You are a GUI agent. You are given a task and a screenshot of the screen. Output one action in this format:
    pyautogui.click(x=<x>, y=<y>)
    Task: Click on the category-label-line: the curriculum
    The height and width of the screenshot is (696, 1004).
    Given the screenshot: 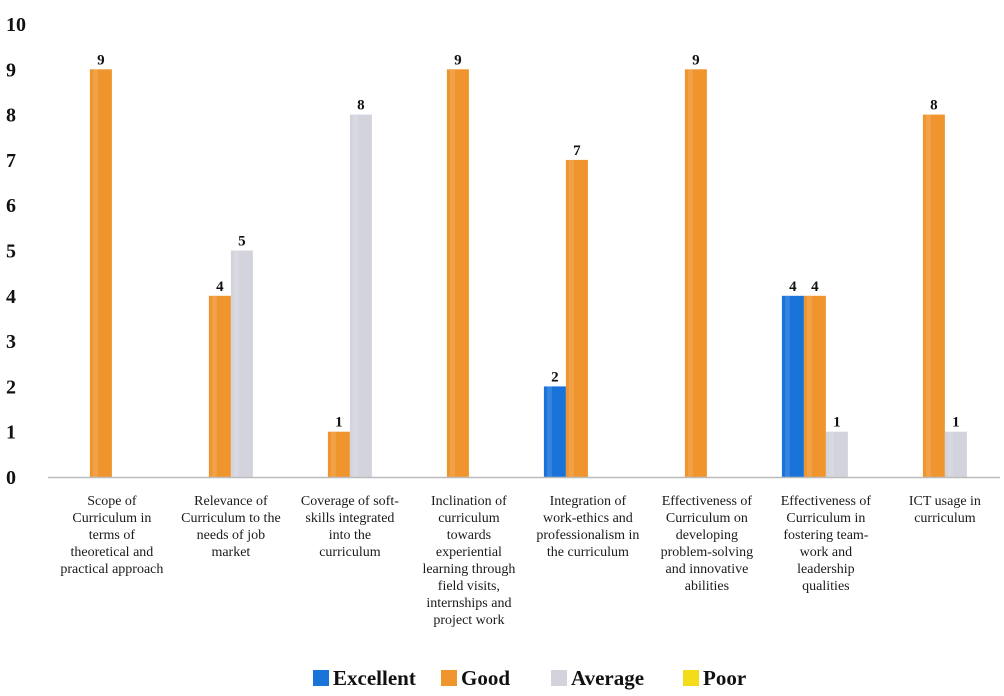 What is the action you would take?
    pyautogui.click(x=588, y=552)
    